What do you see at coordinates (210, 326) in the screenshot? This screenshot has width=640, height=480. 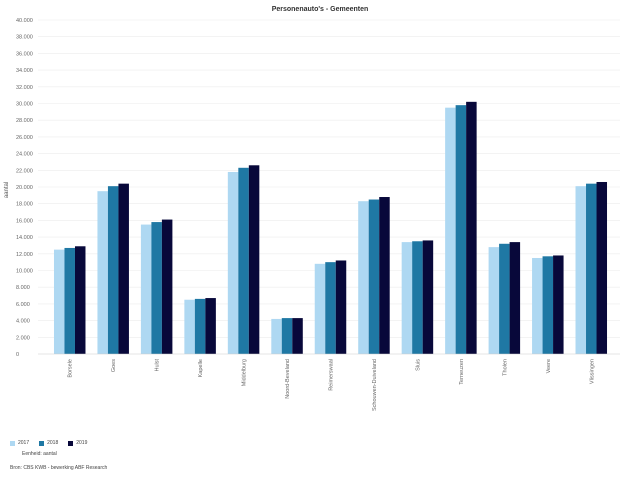 I see `bar-2019-kapelle` at bounding box center [210, 326].